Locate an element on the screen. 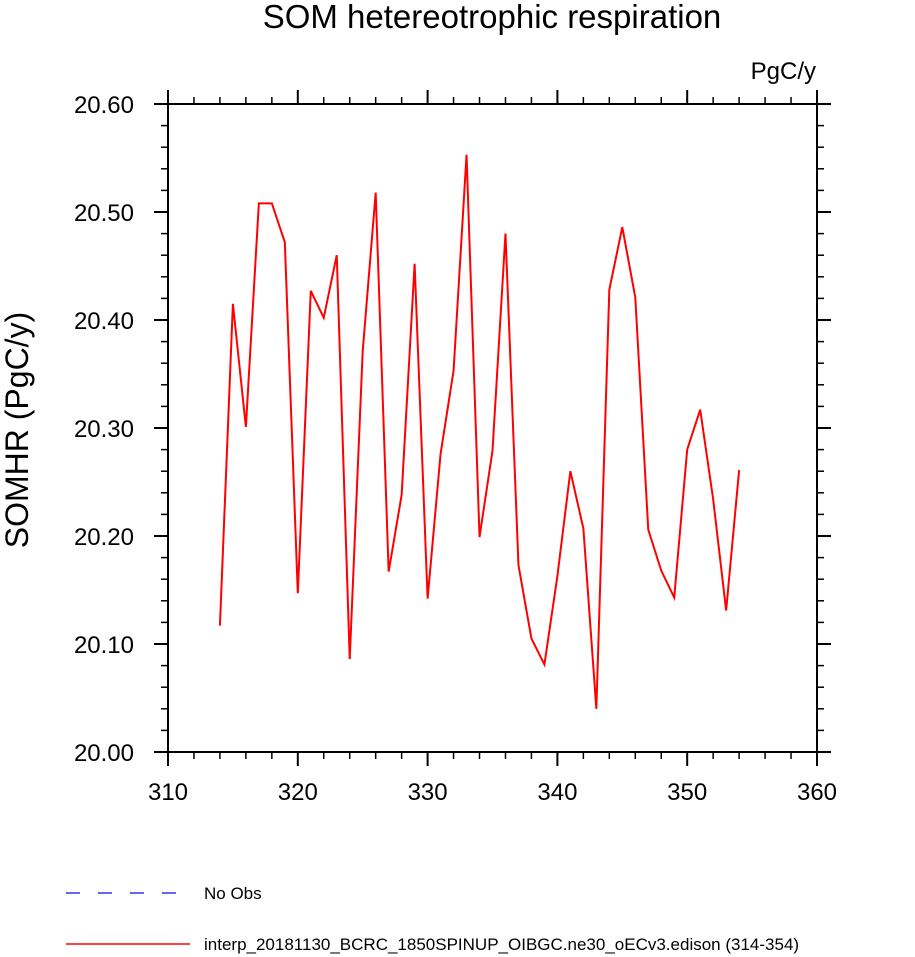  x-tick-label: 330 is located at coordinates (428, 792).